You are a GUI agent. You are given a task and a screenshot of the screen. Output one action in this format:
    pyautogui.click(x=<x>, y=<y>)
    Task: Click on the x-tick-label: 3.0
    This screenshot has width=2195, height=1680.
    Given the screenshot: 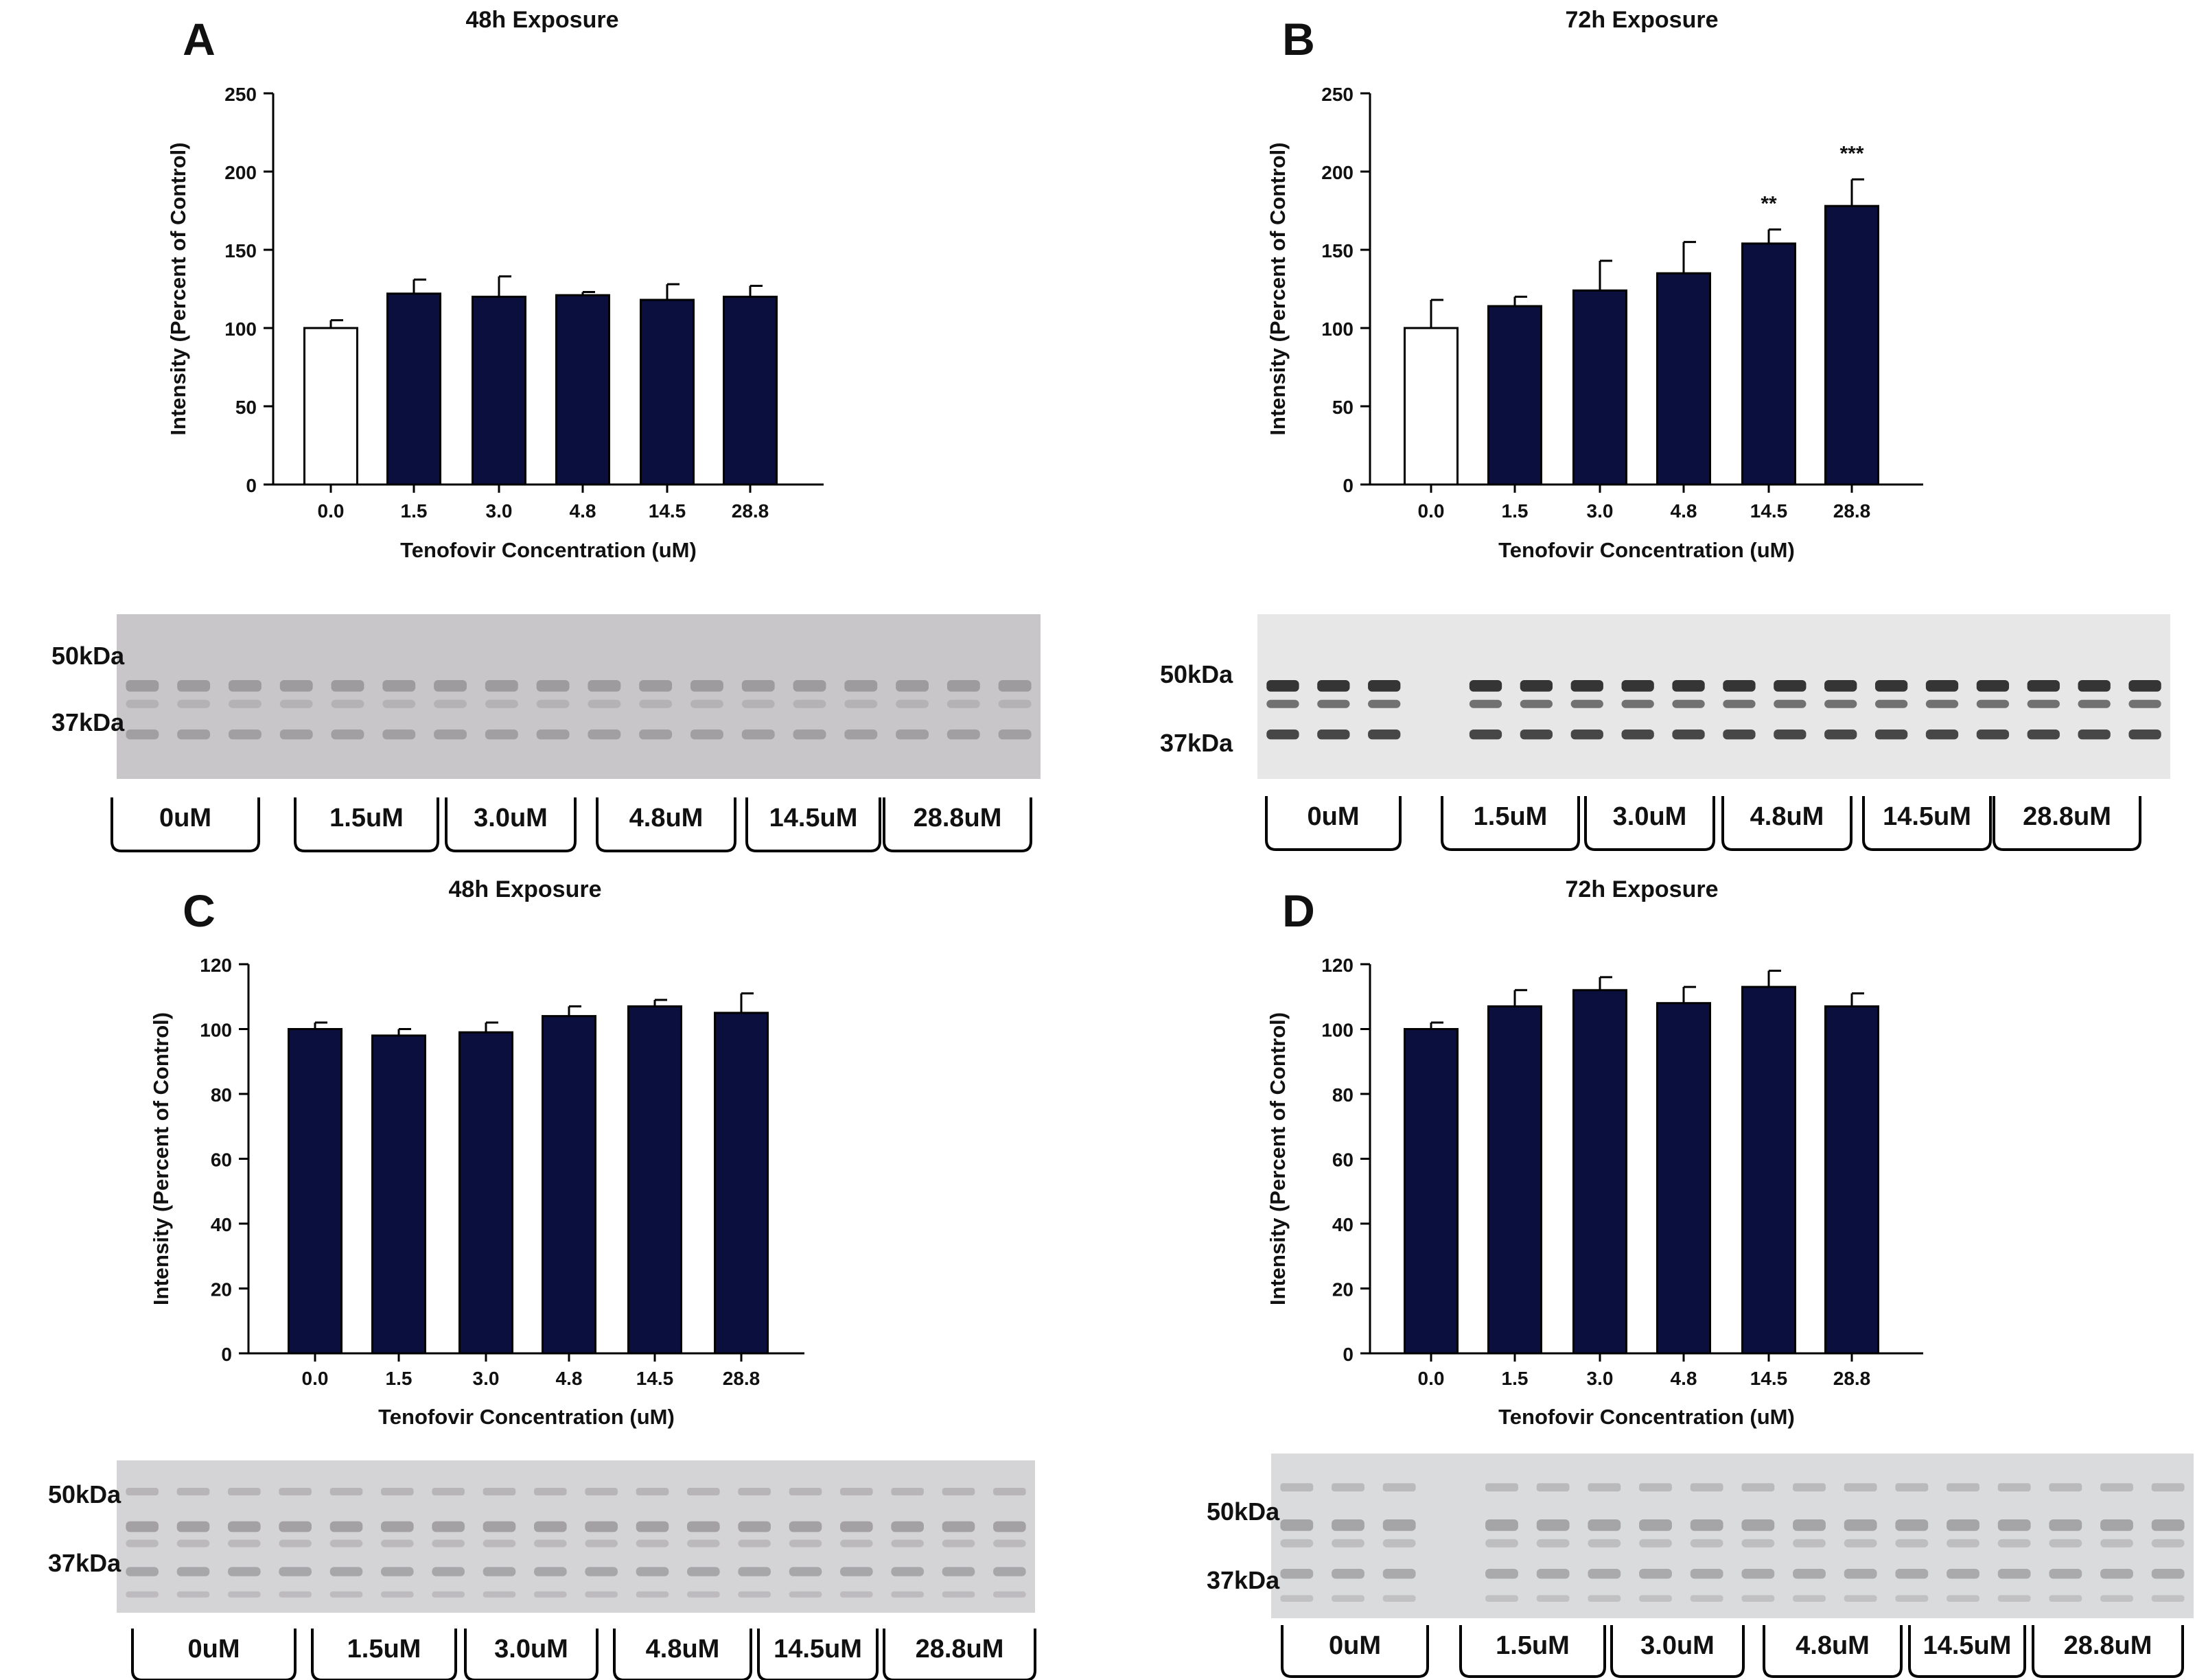 What is the action you would take?
    pyautogui.click(x=1600, y=1378)
    